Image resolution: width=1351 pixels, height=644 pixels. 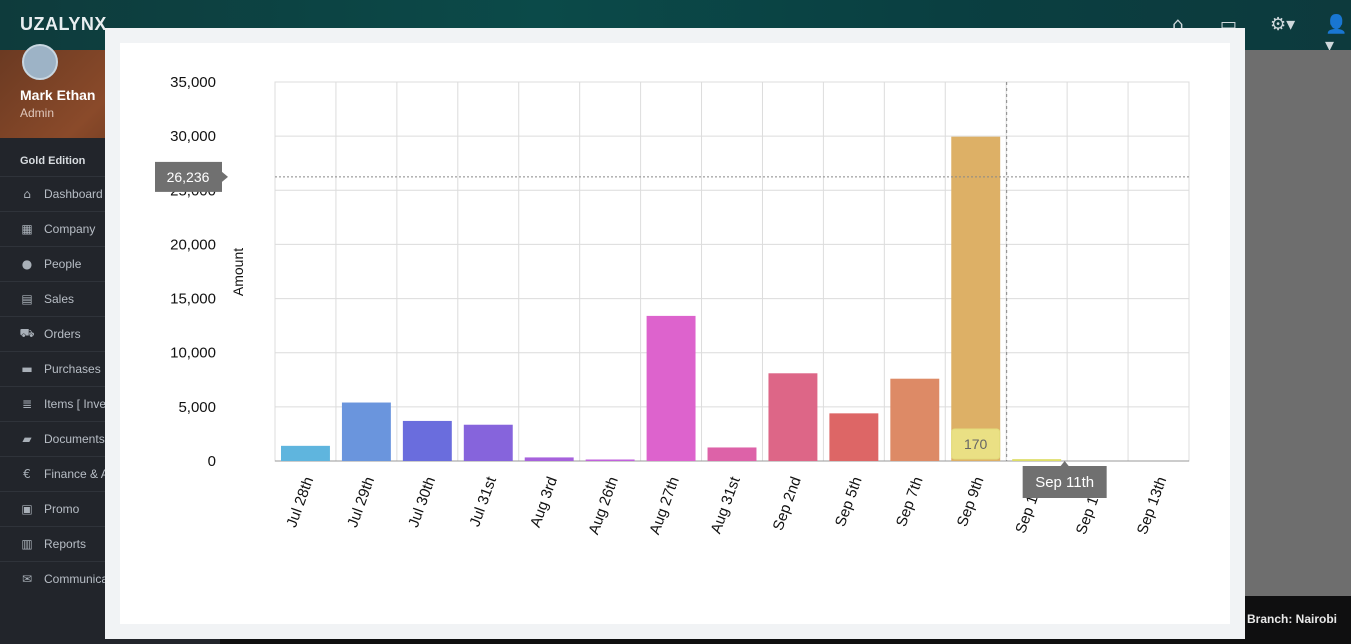 What do you see at coordinates (59, 299) in the screenshot?
I see `sidebar-item-label: Sales` at bounding box center [59, 299].